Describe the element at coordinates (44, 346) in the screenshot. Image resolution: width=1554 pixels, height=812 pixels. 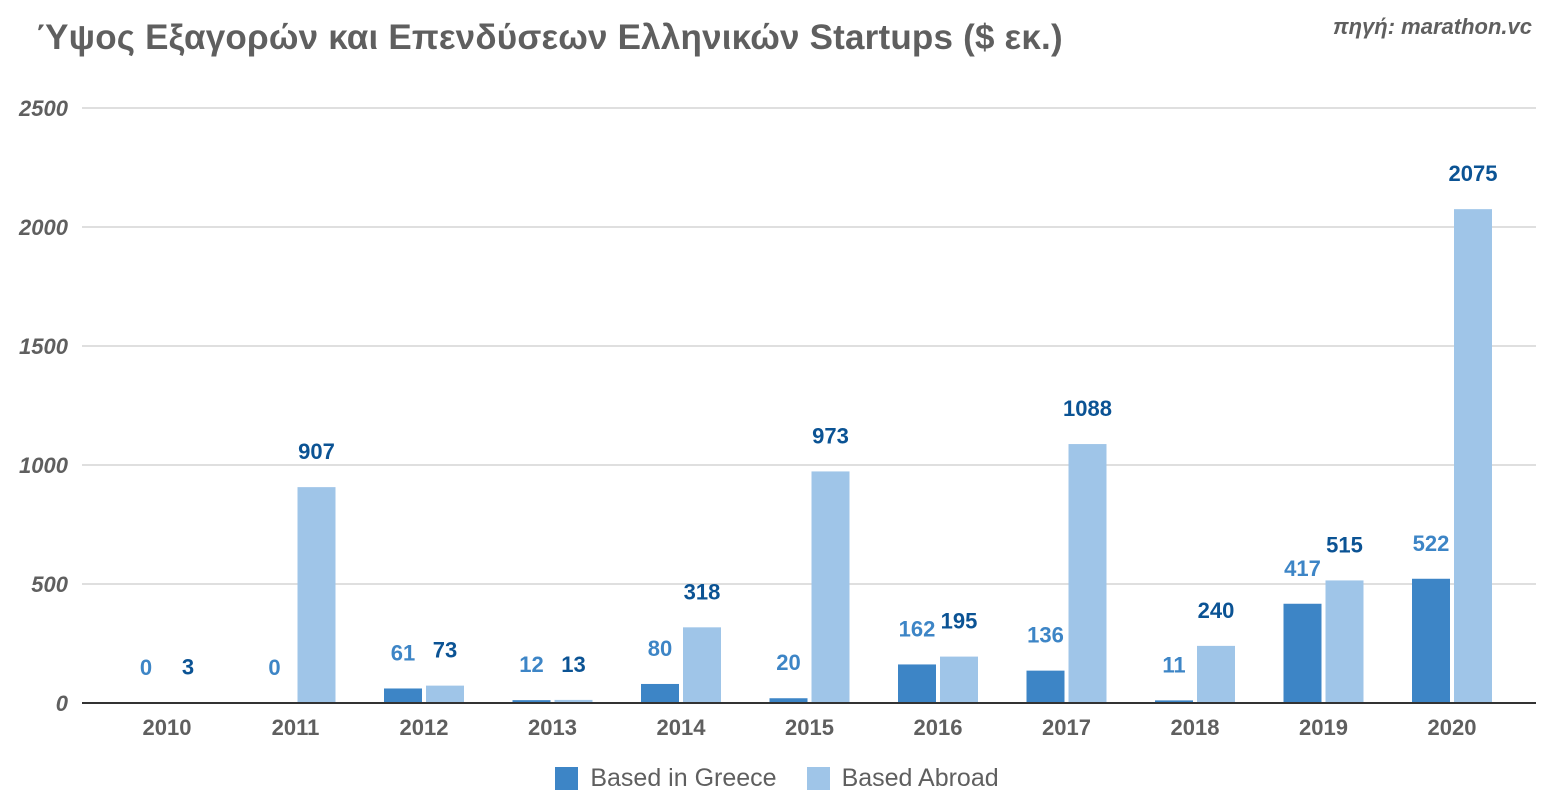
I see `y-tick-label-1500: 1500` at that location.